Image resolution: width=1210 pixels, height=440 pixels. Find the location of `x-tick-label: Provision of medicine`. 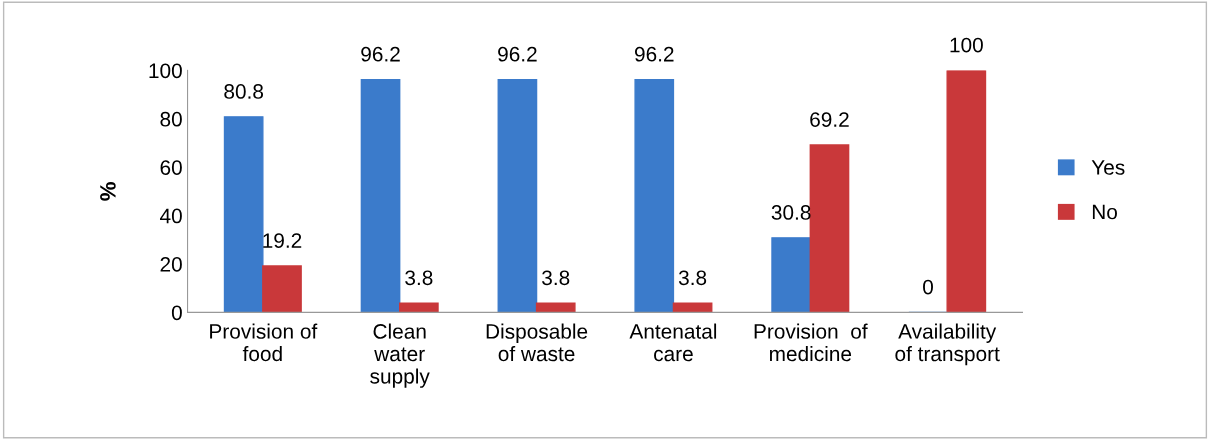

x-tick-label: Provision of medicine is located at coordinates (811, 342).